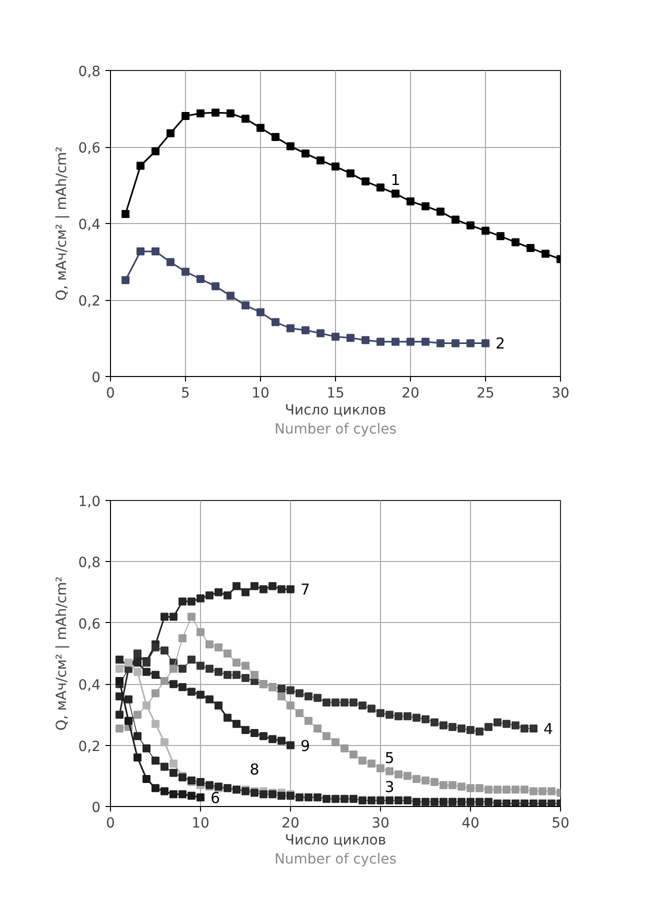  What do you see at coordinates (549, 729) in the screenshot?
I see `series-label: 4` at bounding box center [549, 729].